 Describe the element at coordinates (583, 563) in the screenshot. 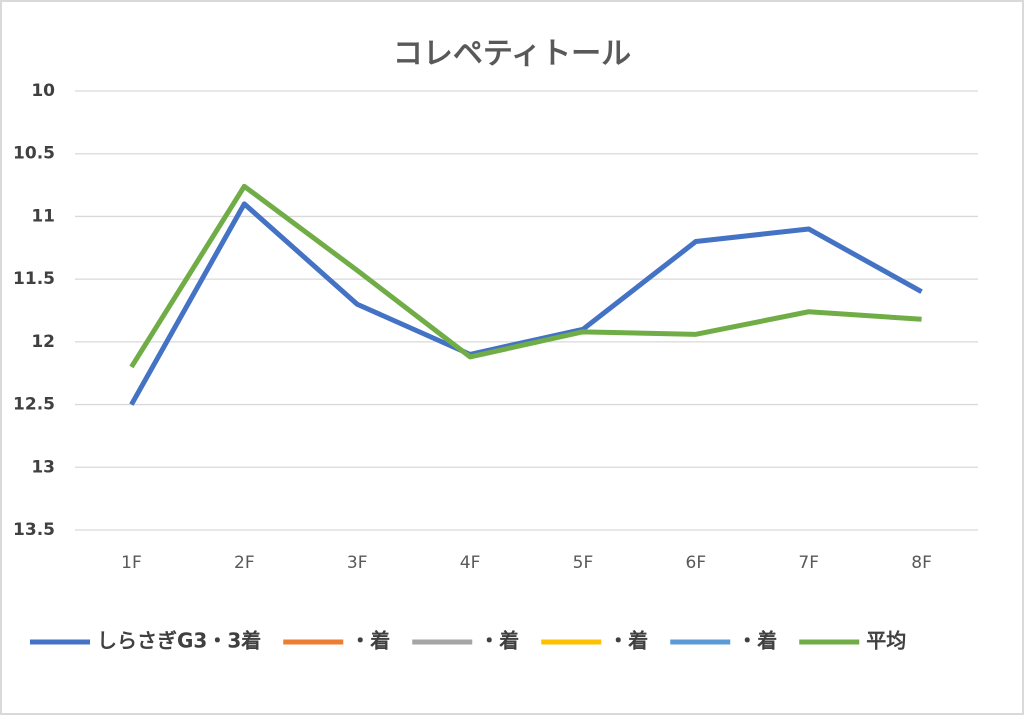

I see `x-tick-label: 5F` at that location.